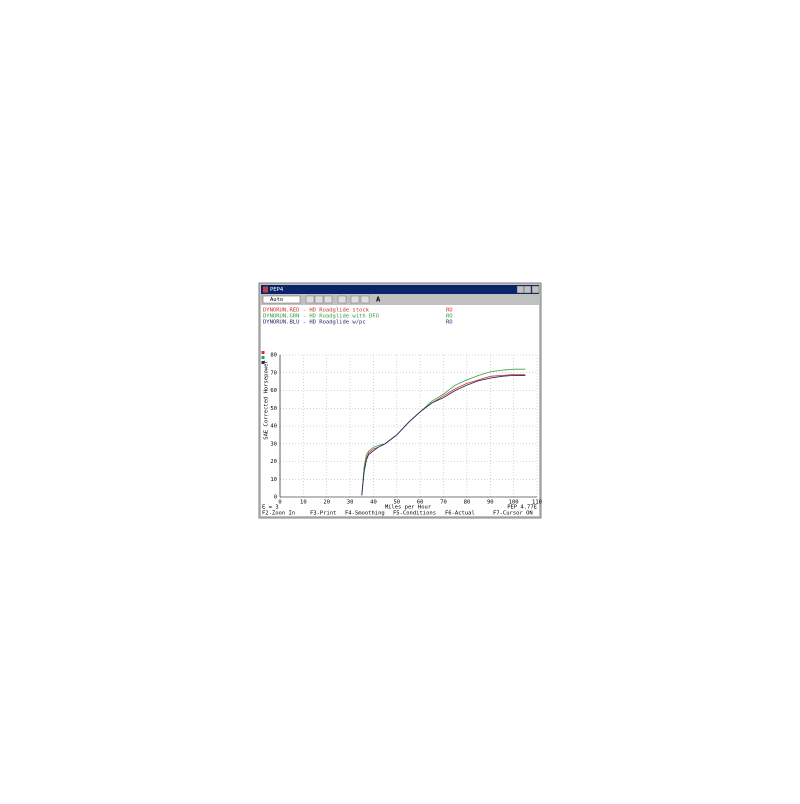  Describe the element at coordinates (400, 289) in the screenshot. I see `title-bar` at that location.